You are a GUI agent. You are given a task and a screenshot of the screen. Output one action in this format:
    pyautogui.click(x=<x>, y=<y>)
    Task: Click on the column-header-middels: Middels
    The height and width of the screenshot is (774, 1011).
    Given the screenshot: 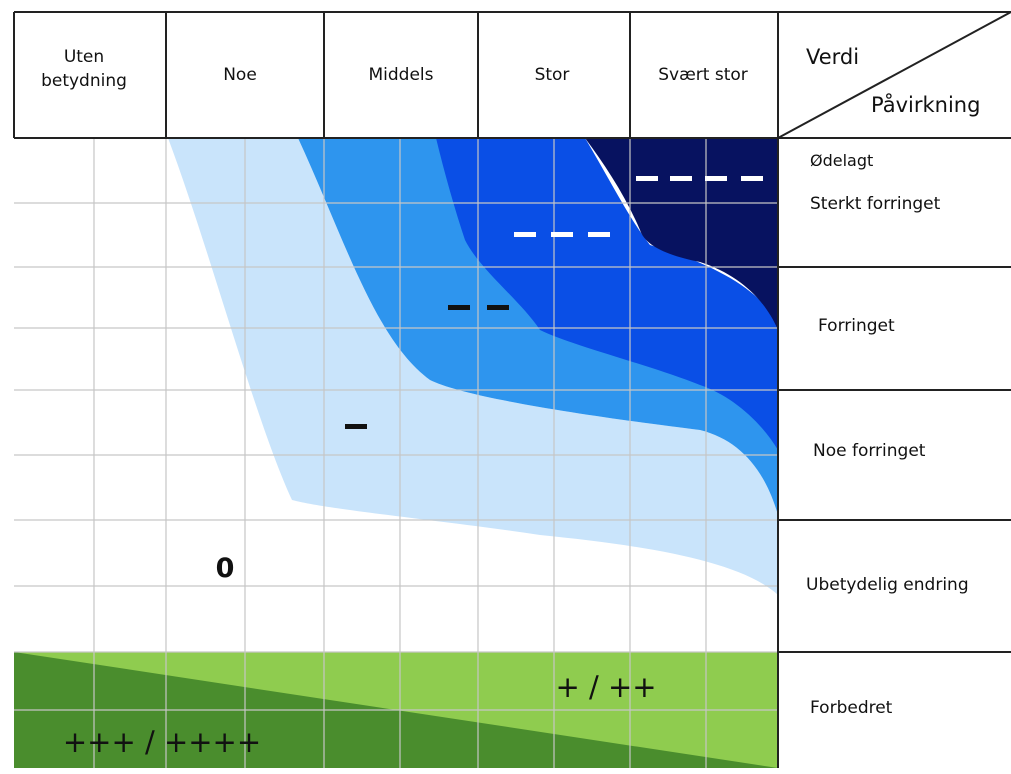 What is the action you would take?
    pyautogui.click(x=400, y=75)
    